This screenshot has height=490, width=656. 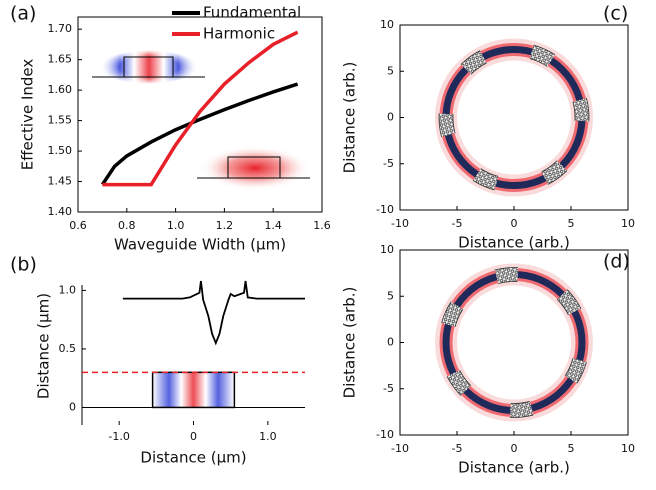 I want to click on x-axis-title: Waveguide Width (µm), so click(x=200, y=245).